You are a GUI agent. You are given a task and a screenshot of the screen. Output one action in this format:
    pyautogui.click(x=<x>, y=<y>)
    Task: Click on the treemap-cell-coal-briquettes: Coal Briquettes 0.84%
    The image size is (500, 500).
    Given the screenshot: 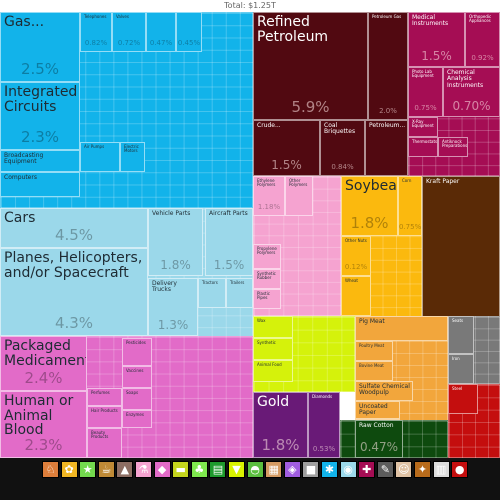 What is the action you would take?
    pyautogui.click(x=342, y=148)
    